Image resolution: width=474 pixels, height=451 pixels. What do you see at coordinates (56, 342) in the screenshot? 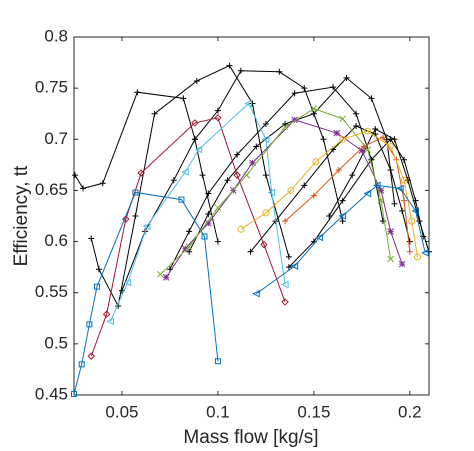
I see `y-tick-label: 0.5` at bounding box center [56, 342].